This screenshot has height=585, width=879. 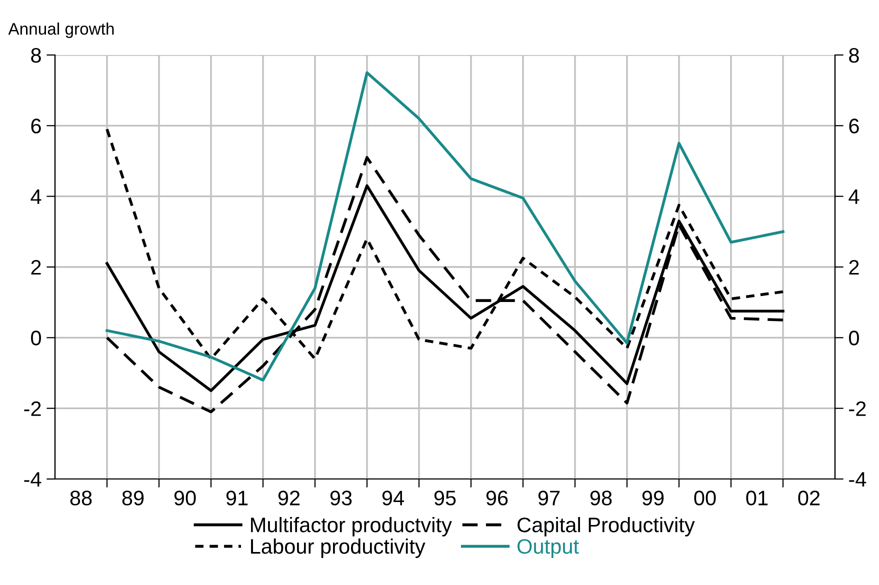 What do you see at coordinates (61, 30) in the screenshot?
I see `y-axis-title: Annual growth` at bounding box center [61, 30].